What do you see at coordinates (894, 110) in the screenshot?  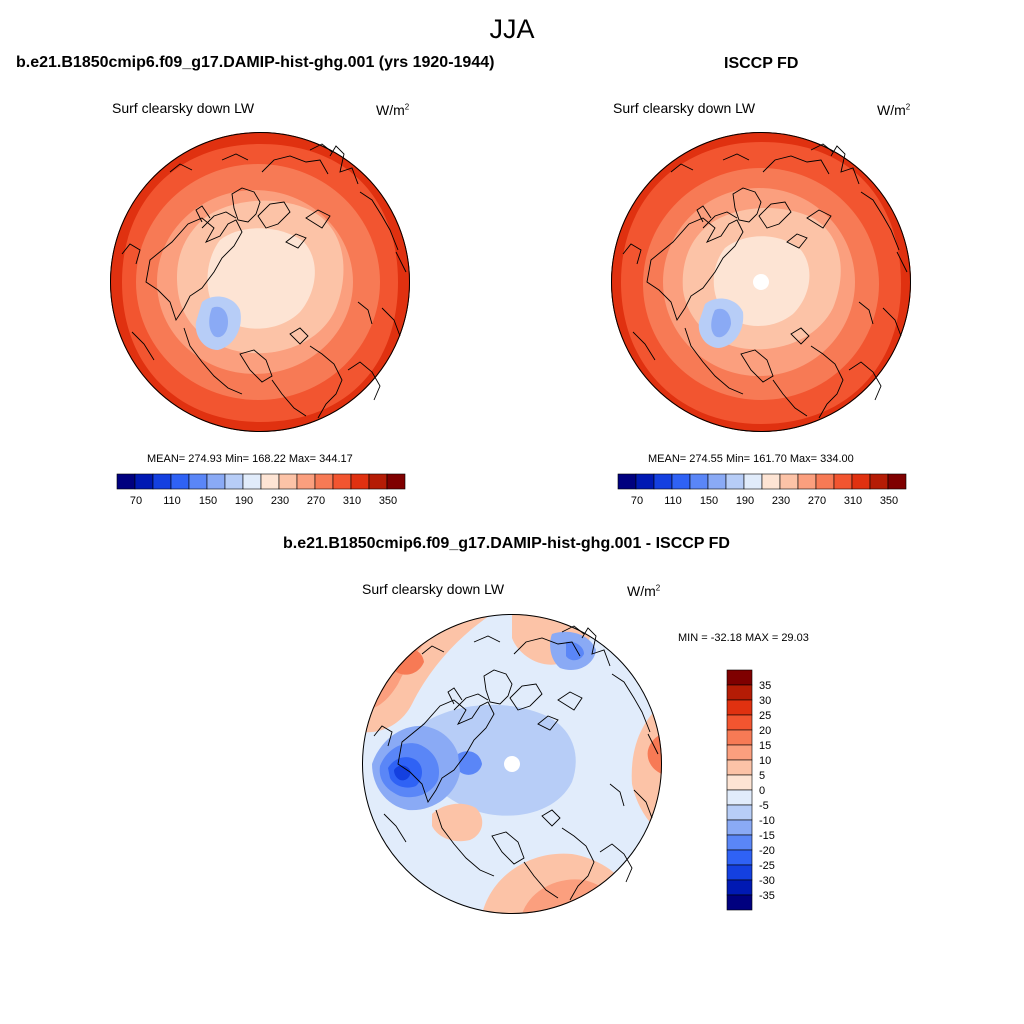 I see `obs-units-label: W/m2` at bounding box center [894, 110].